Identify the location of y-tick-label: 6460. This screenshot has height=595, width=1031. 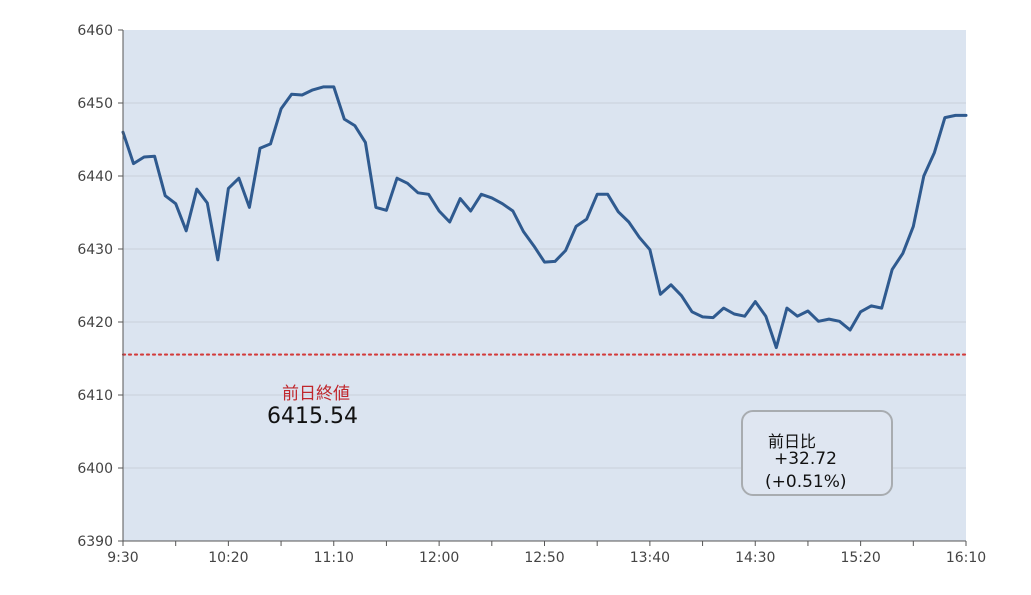
(95, 31).